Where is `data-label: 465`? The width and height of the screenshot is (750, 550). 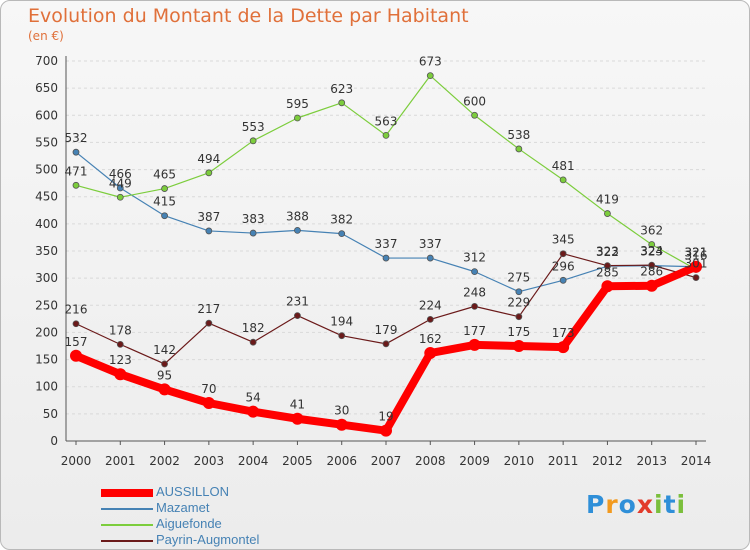 data-label: 465 is located at coordinates (164, 175).